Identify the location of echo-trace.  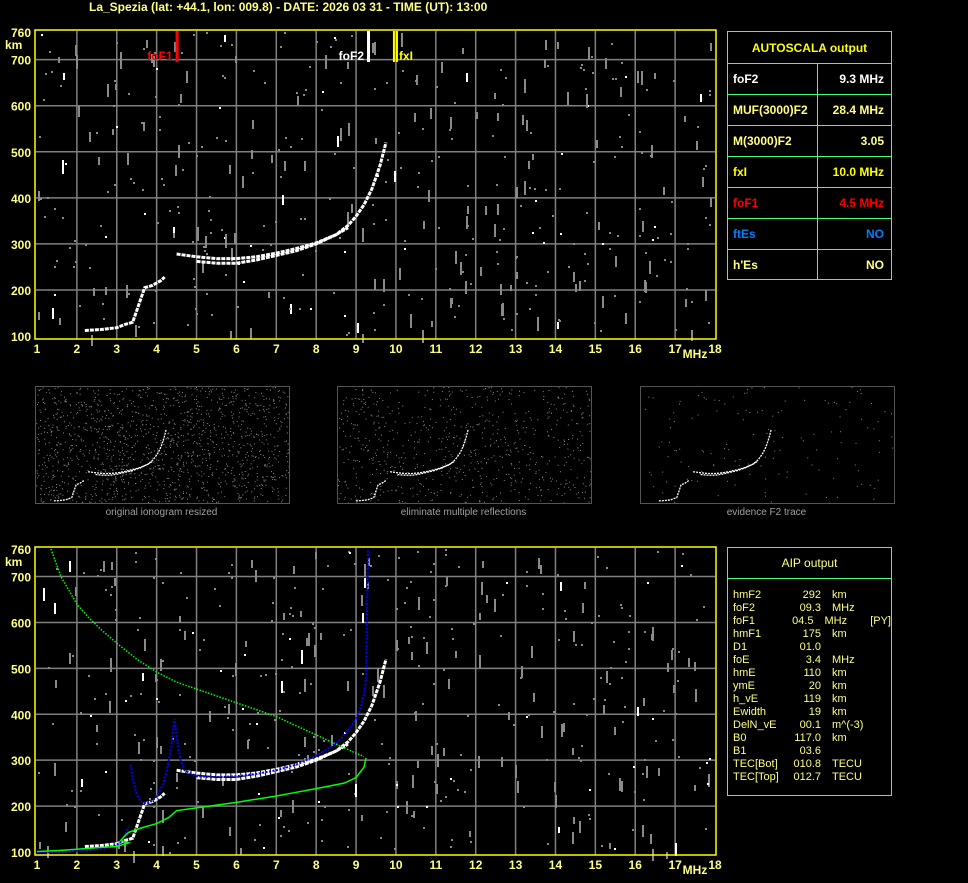
(282, 717).